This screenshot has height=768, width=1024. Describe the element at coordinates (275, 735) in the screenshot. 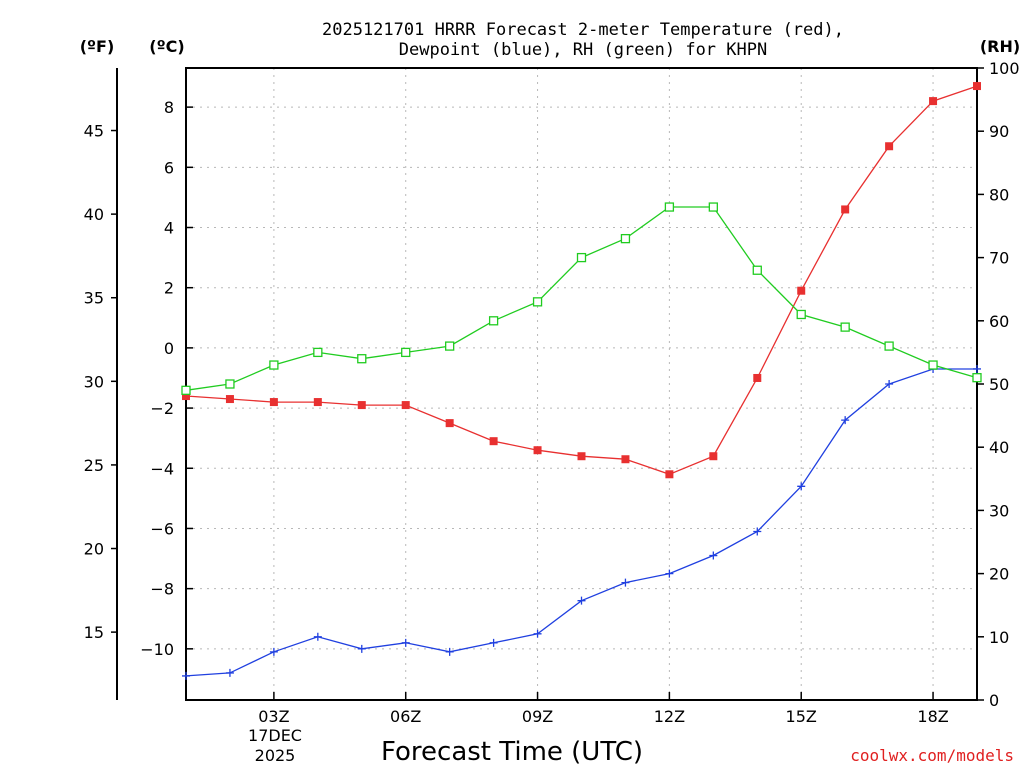

I see `date-label-day: 17DEC` at that location.